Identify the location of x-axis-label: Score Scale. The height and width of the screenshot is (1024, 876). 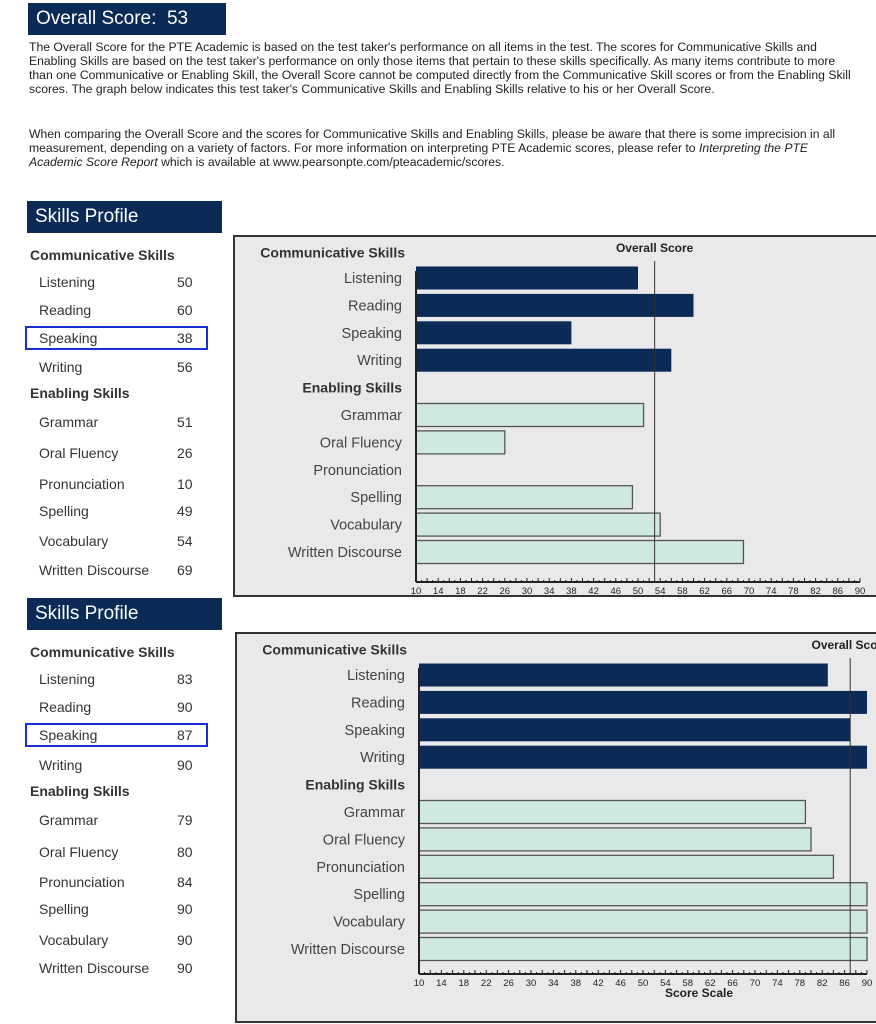
(699, 993).